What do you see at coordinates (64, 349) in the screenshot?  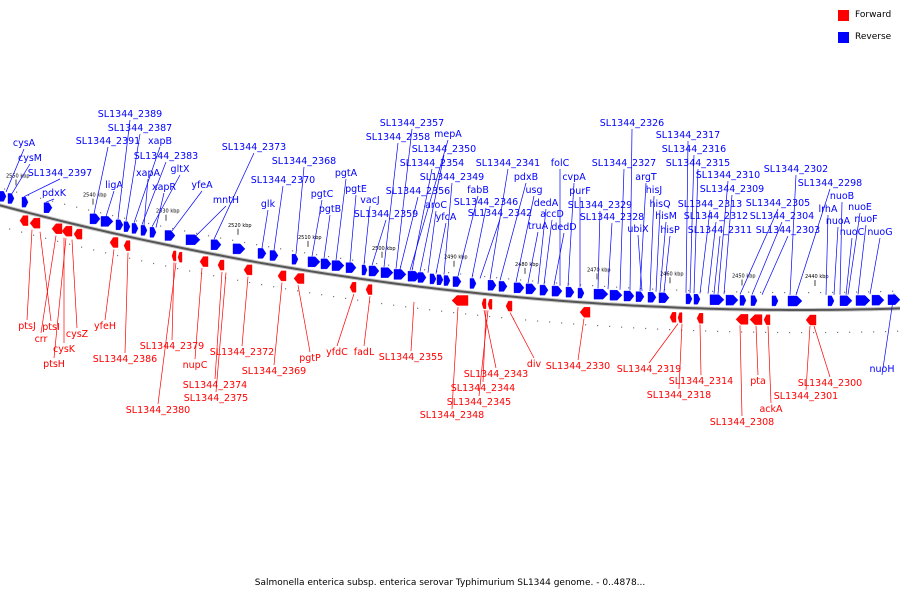 I see `gene-label: cysK` at bounding box center [64, 349].